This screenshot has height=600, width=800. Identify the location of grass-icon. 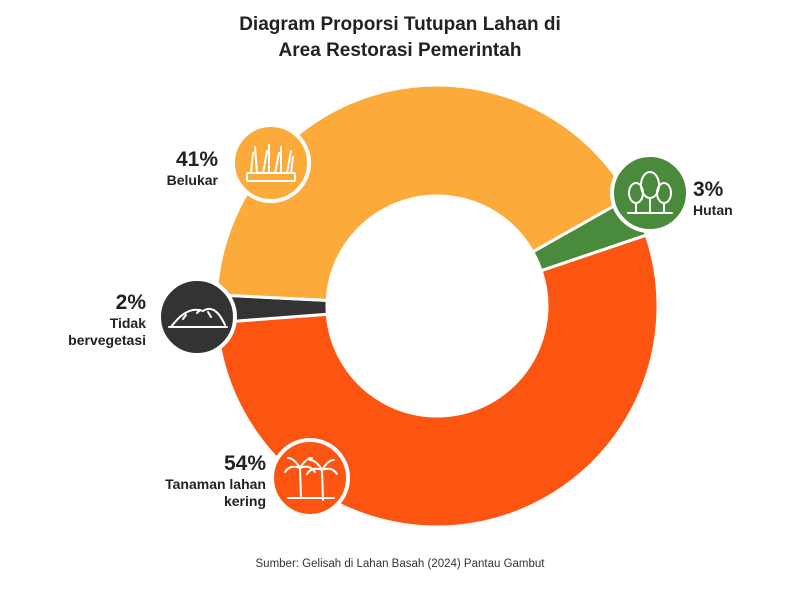
(271, 163).